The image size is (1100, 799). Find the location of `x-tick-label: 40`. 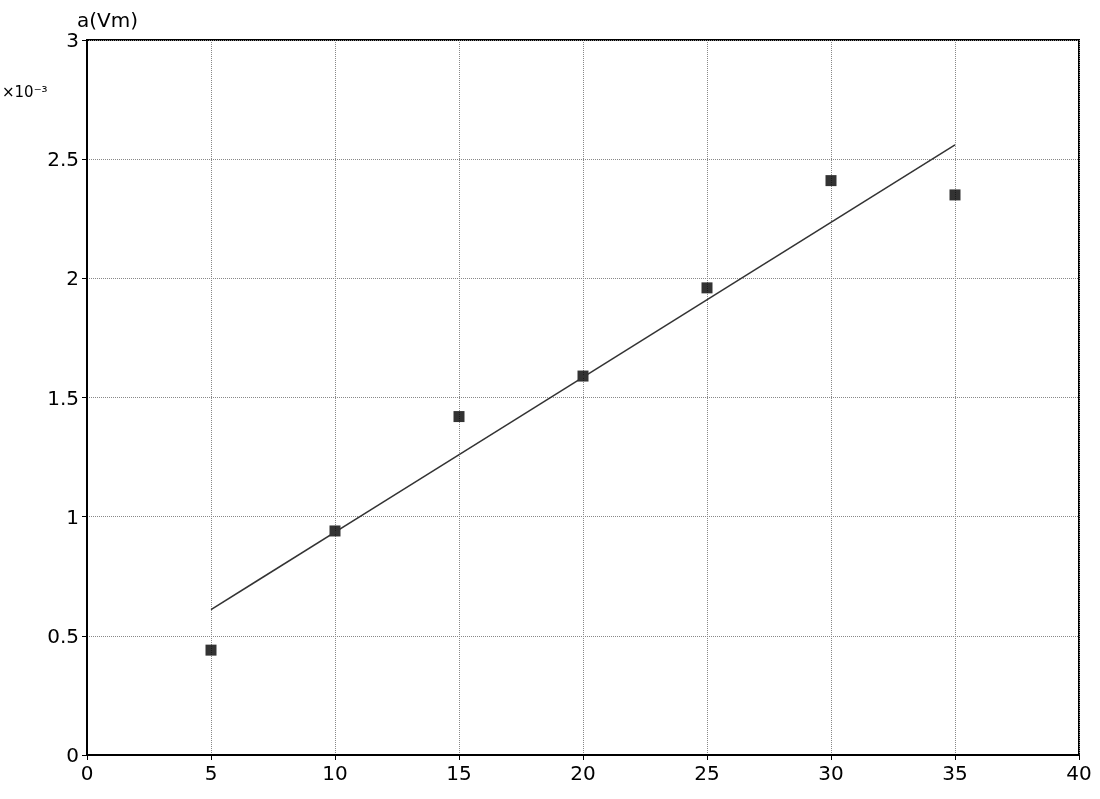

x-tick-label: 40 is located at coordinates (1079, 773).